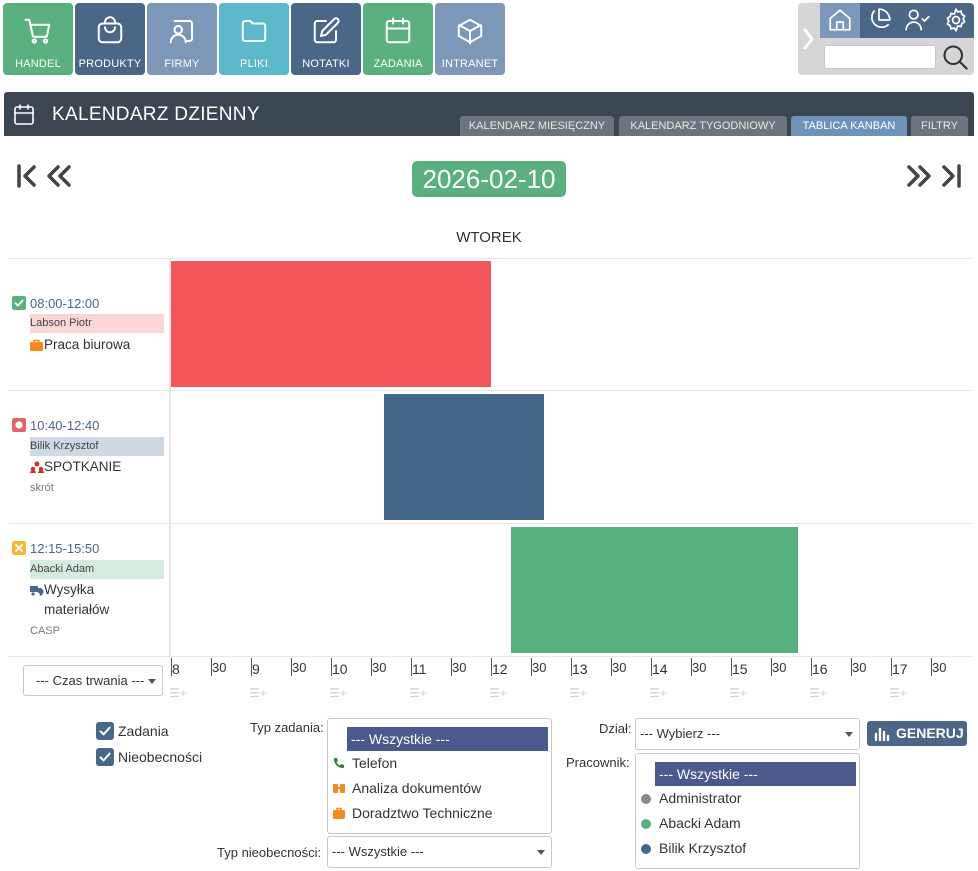 Image resolution: width=978 pixels, height=871 pixels. Describe the element at coordinates (500, 669) in the screenshot. I see `axis-hour-label: 12` at that location.